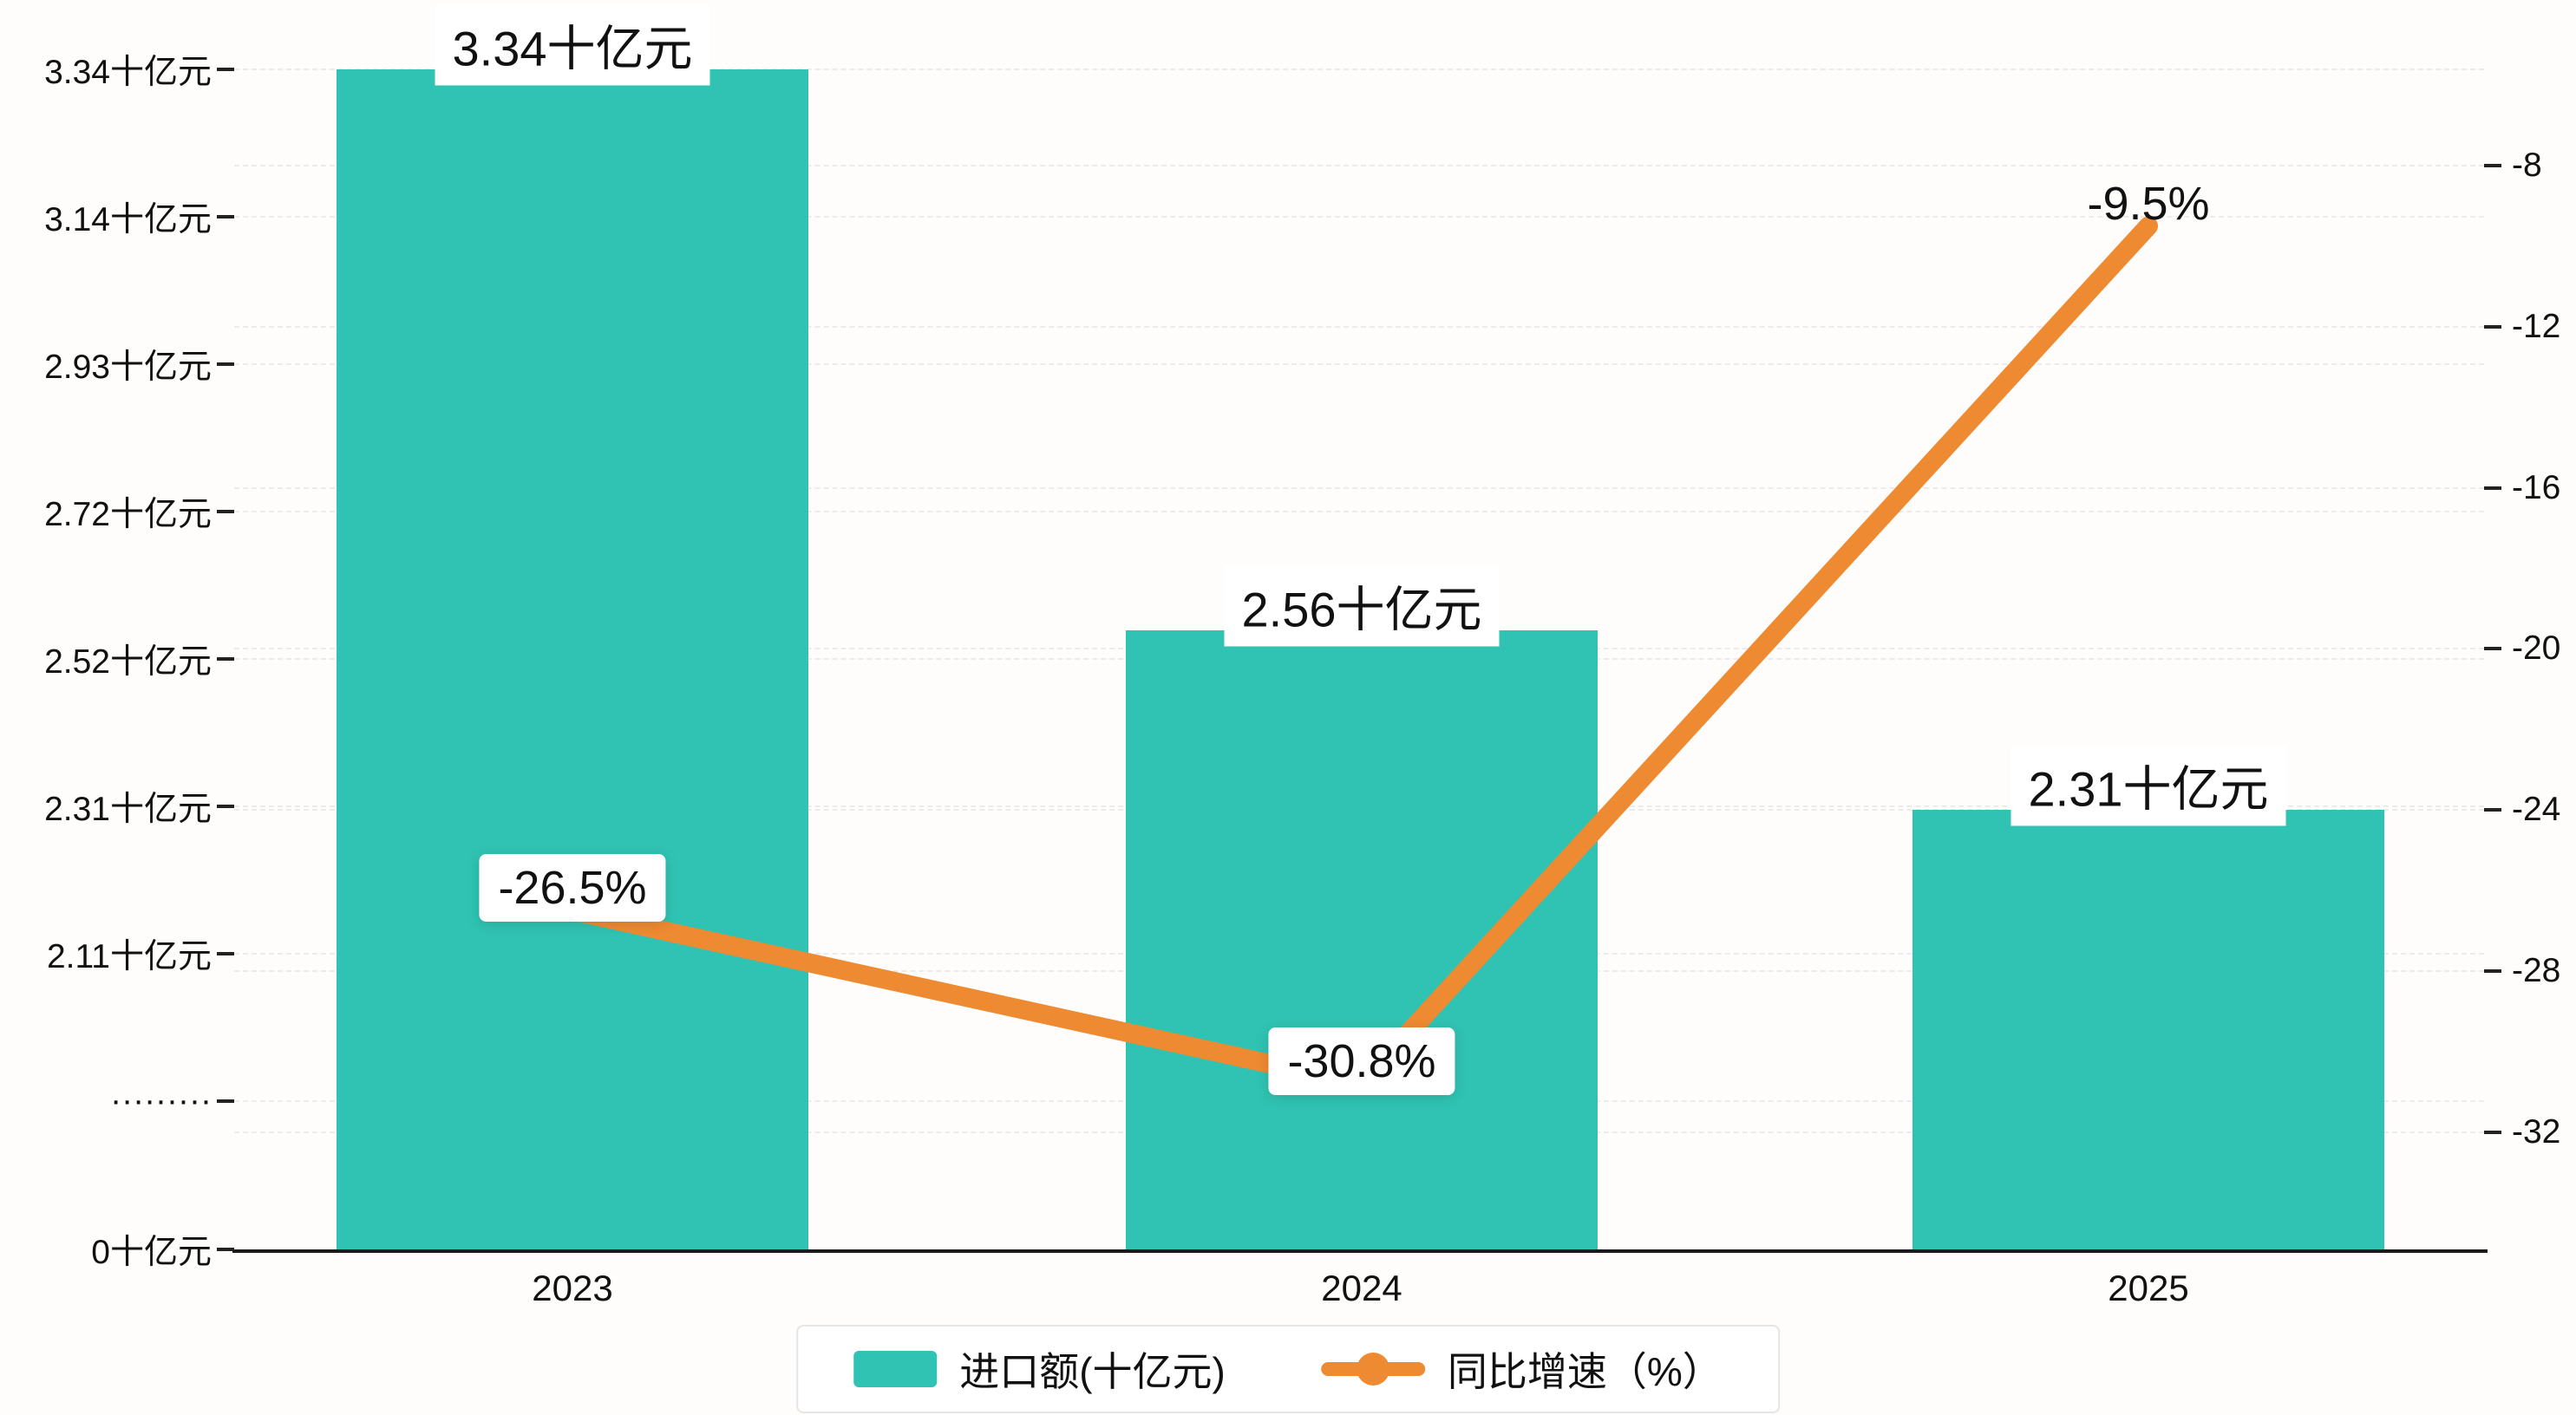  What do you see at coordinates (128, 514) in the screenshot?
I see `left-axis-label: 2.72十亿元` at bounding box center [128, 514].